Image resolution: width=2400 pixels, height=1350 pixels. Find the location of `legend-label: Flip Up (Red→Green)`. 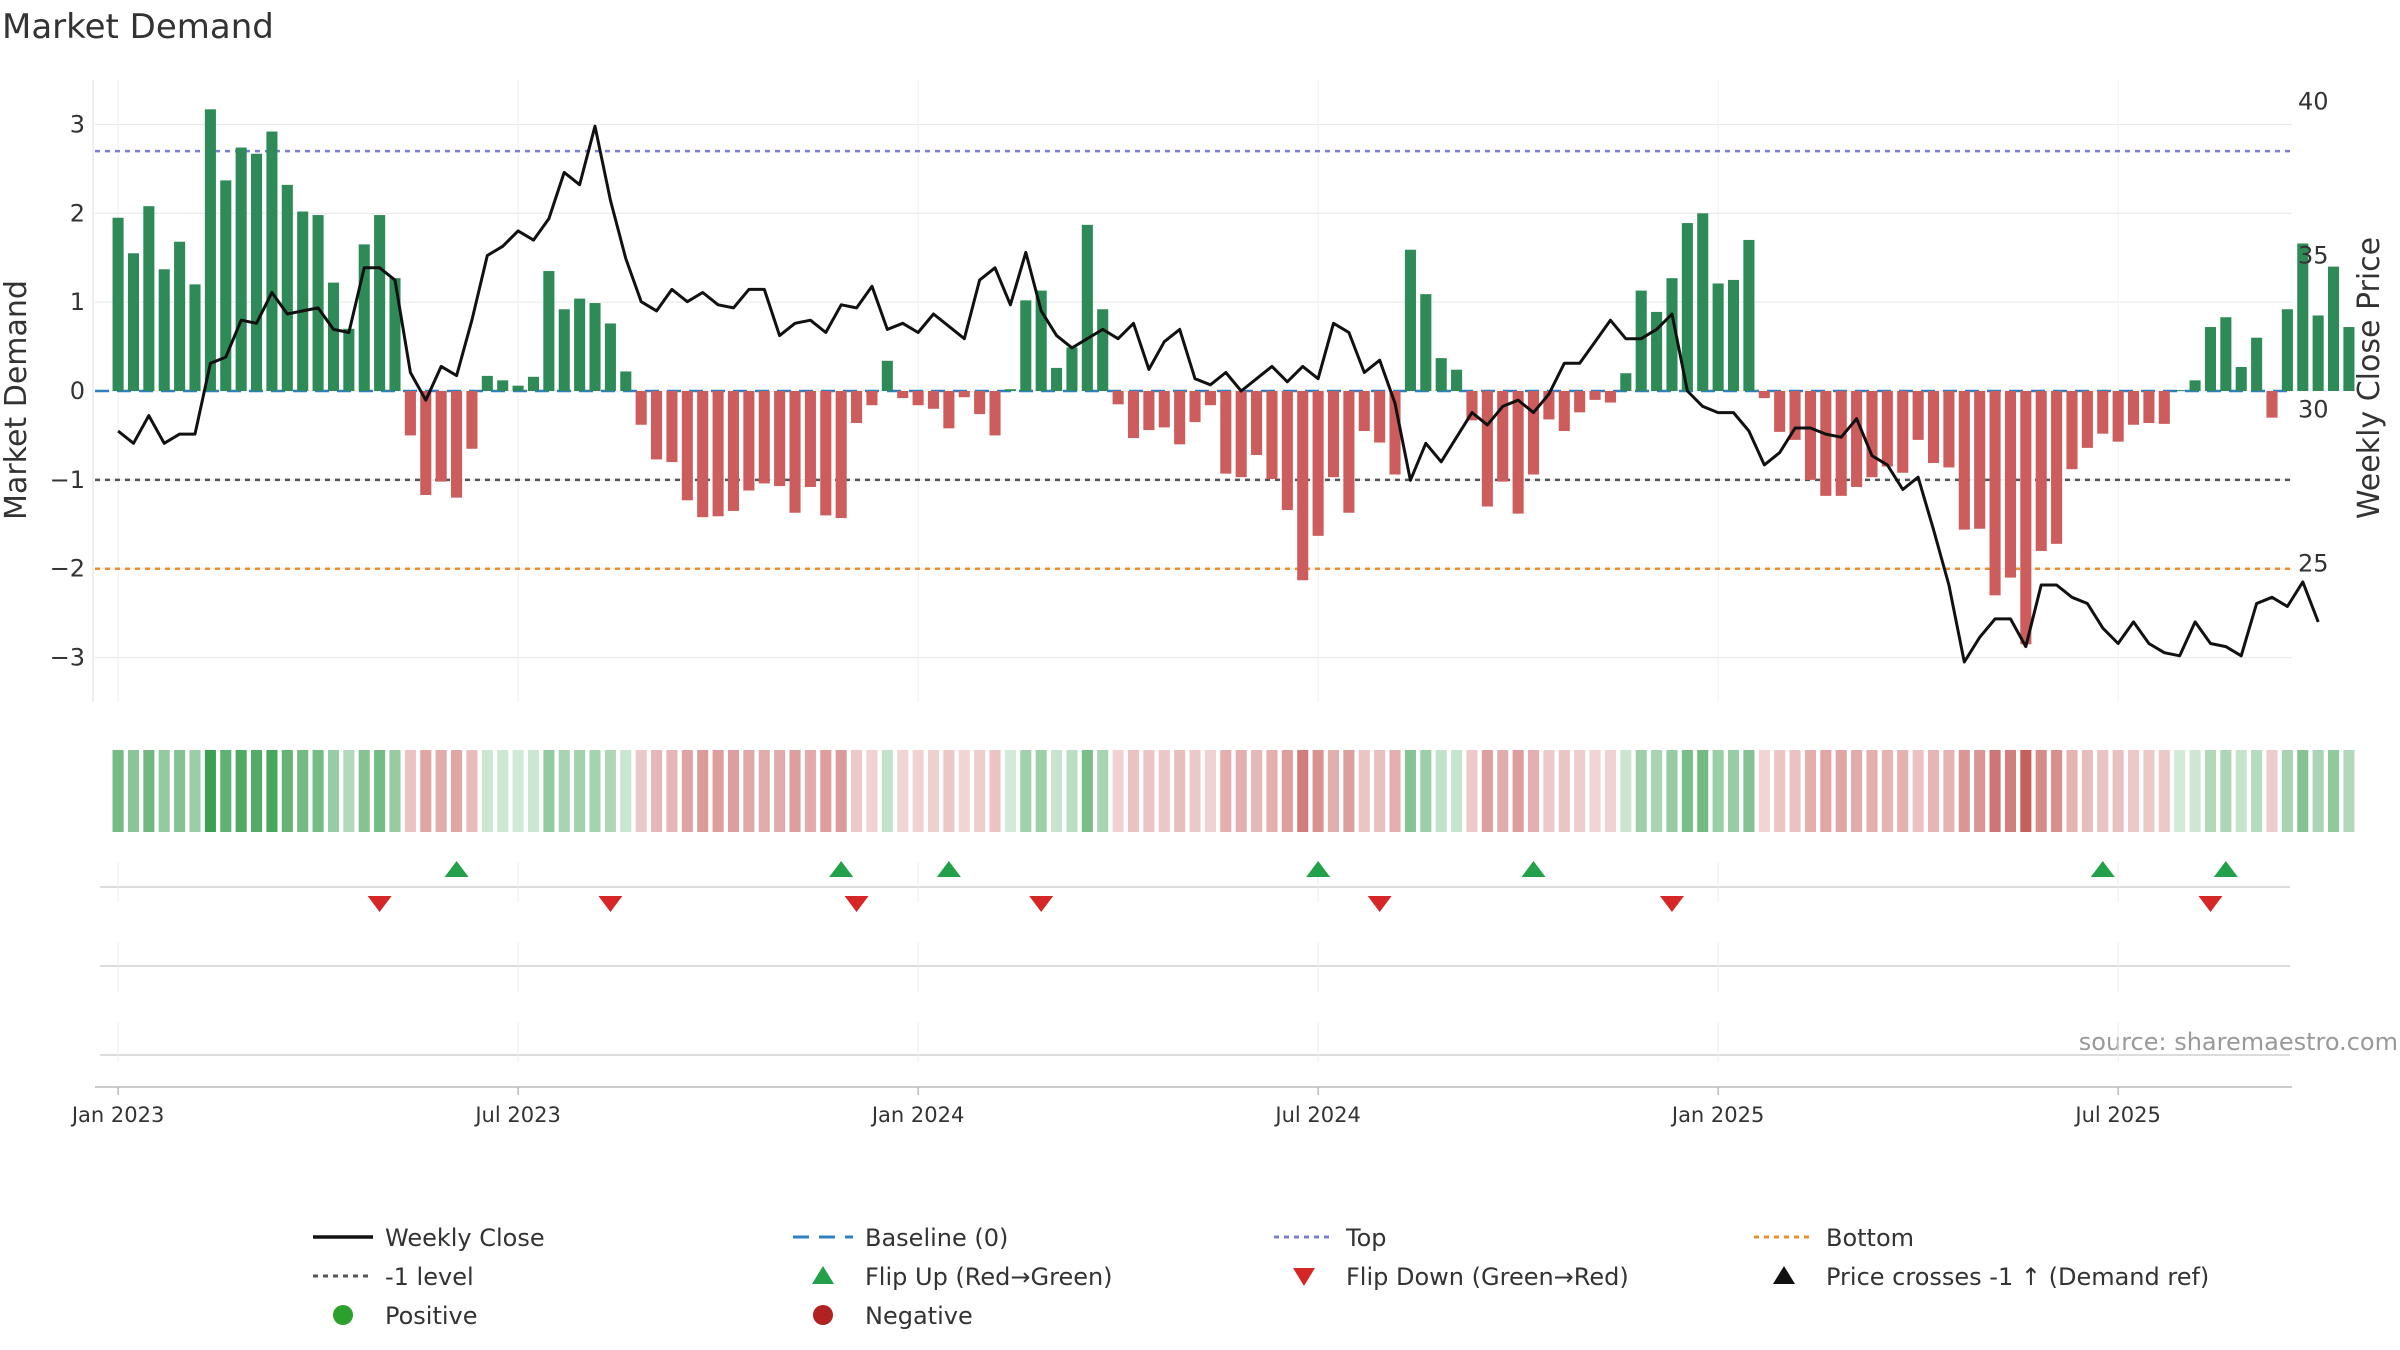

legend-label: Flip Up (Red→Green) is located at coordinates (989, 1277).